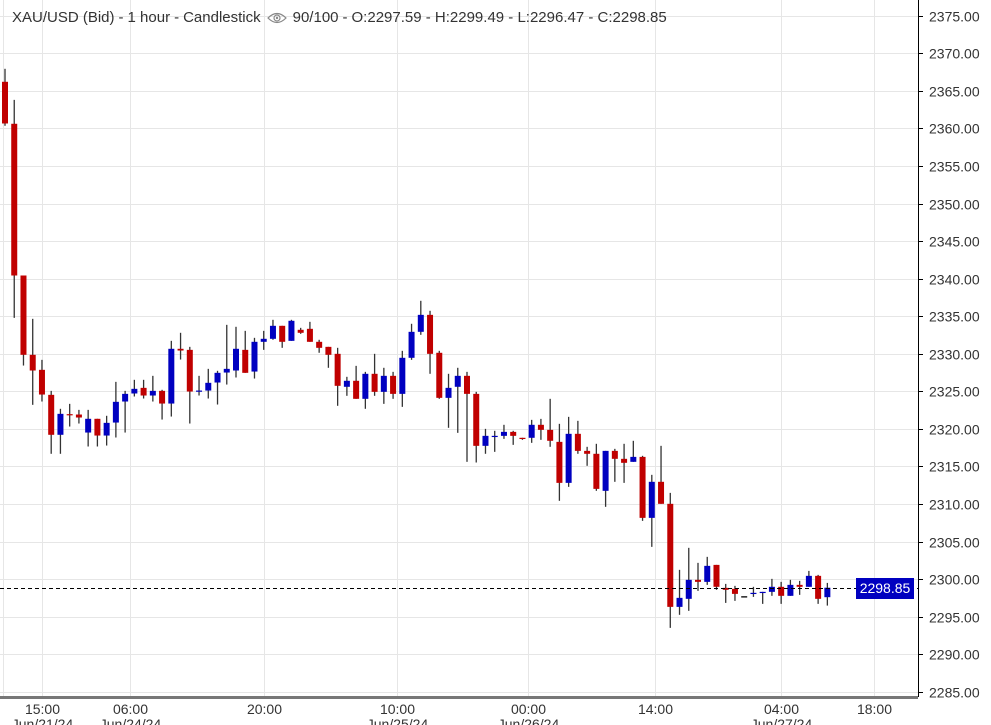  Describe the element at coordinates (874, 709) in the screenshot. I see `x-tick-time: 18:00` at that location.